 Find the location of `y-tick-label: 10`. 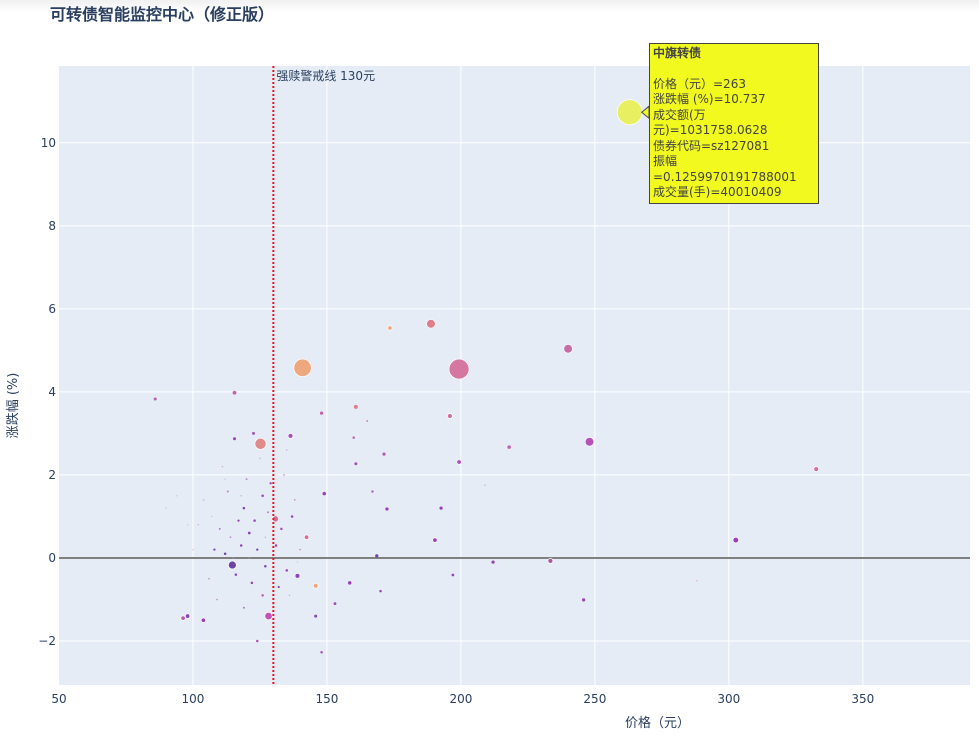

y-tick-label: 10 is located at coordinates (48, 143).